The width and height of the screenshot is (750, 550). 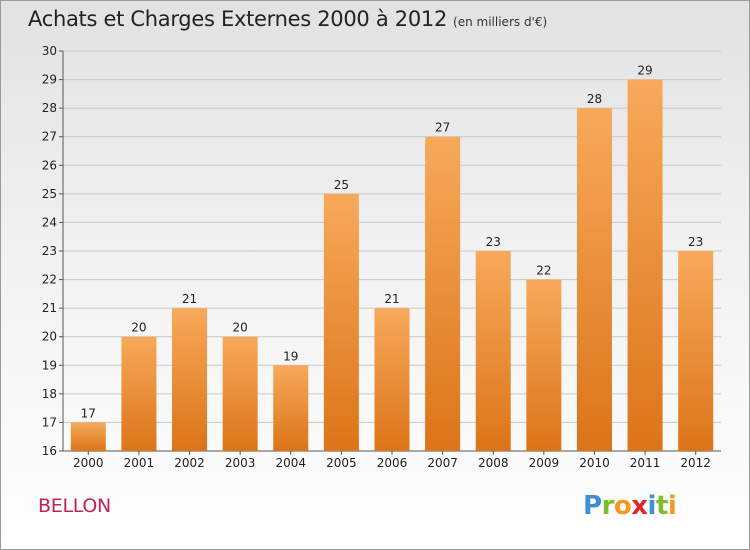 What do you see at coordinates (592, 506) in the screenshot?
I see `logo-letter: P` at bounding box center [592, 506].